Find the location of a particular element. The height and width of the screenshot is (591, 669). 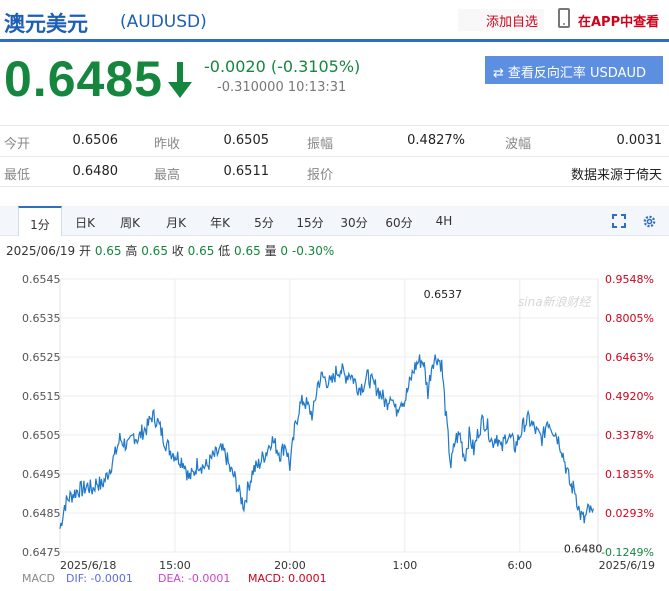

tab-monthly-k: 月K is located at coordinates (176, 223).